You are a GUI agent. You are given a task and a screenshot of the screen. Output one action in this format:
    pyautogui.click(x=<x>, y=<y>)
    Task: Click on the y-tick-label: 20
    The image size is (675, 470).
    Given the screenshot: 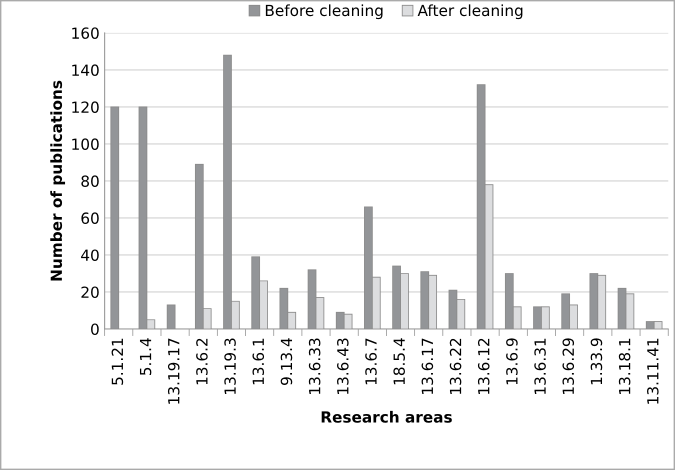 What is the action you would take?
    pyautogui.click(x=90, y=292)
    